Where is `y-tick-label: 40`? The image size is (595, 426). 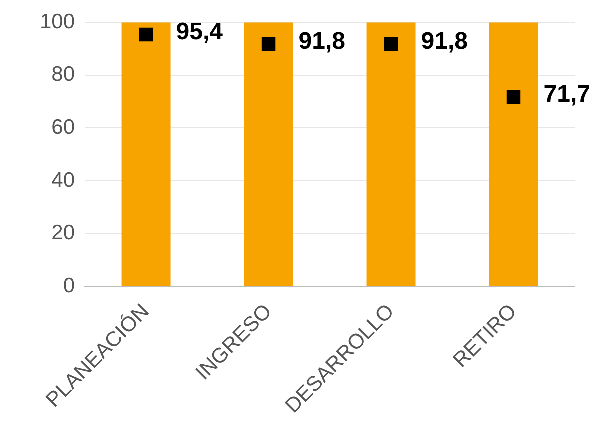 y-tick-label: 40 is located at coordinates (64, 180).